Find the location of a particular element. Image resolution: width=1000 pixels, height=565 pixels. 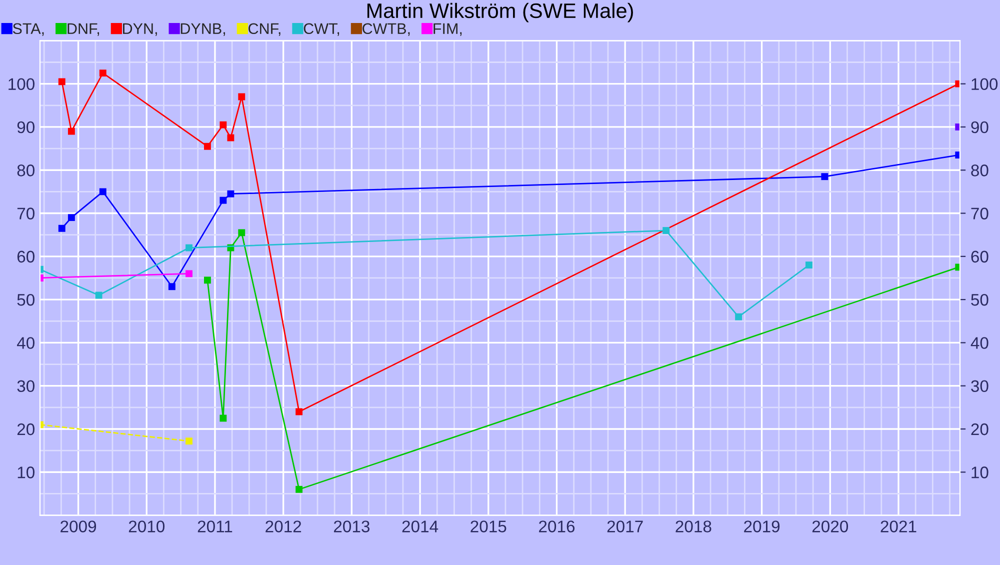

legend-label: CWT, is located at coordinates (322, 29).